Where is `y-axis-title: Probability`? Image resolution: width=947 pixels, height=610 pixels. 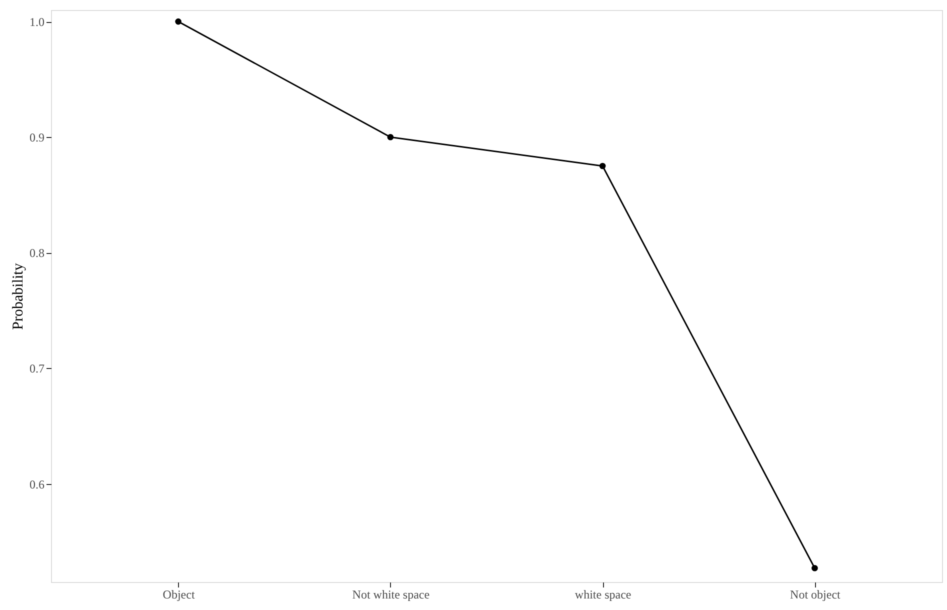 y-axis-title: Probability is located at coordinates (18, 296).